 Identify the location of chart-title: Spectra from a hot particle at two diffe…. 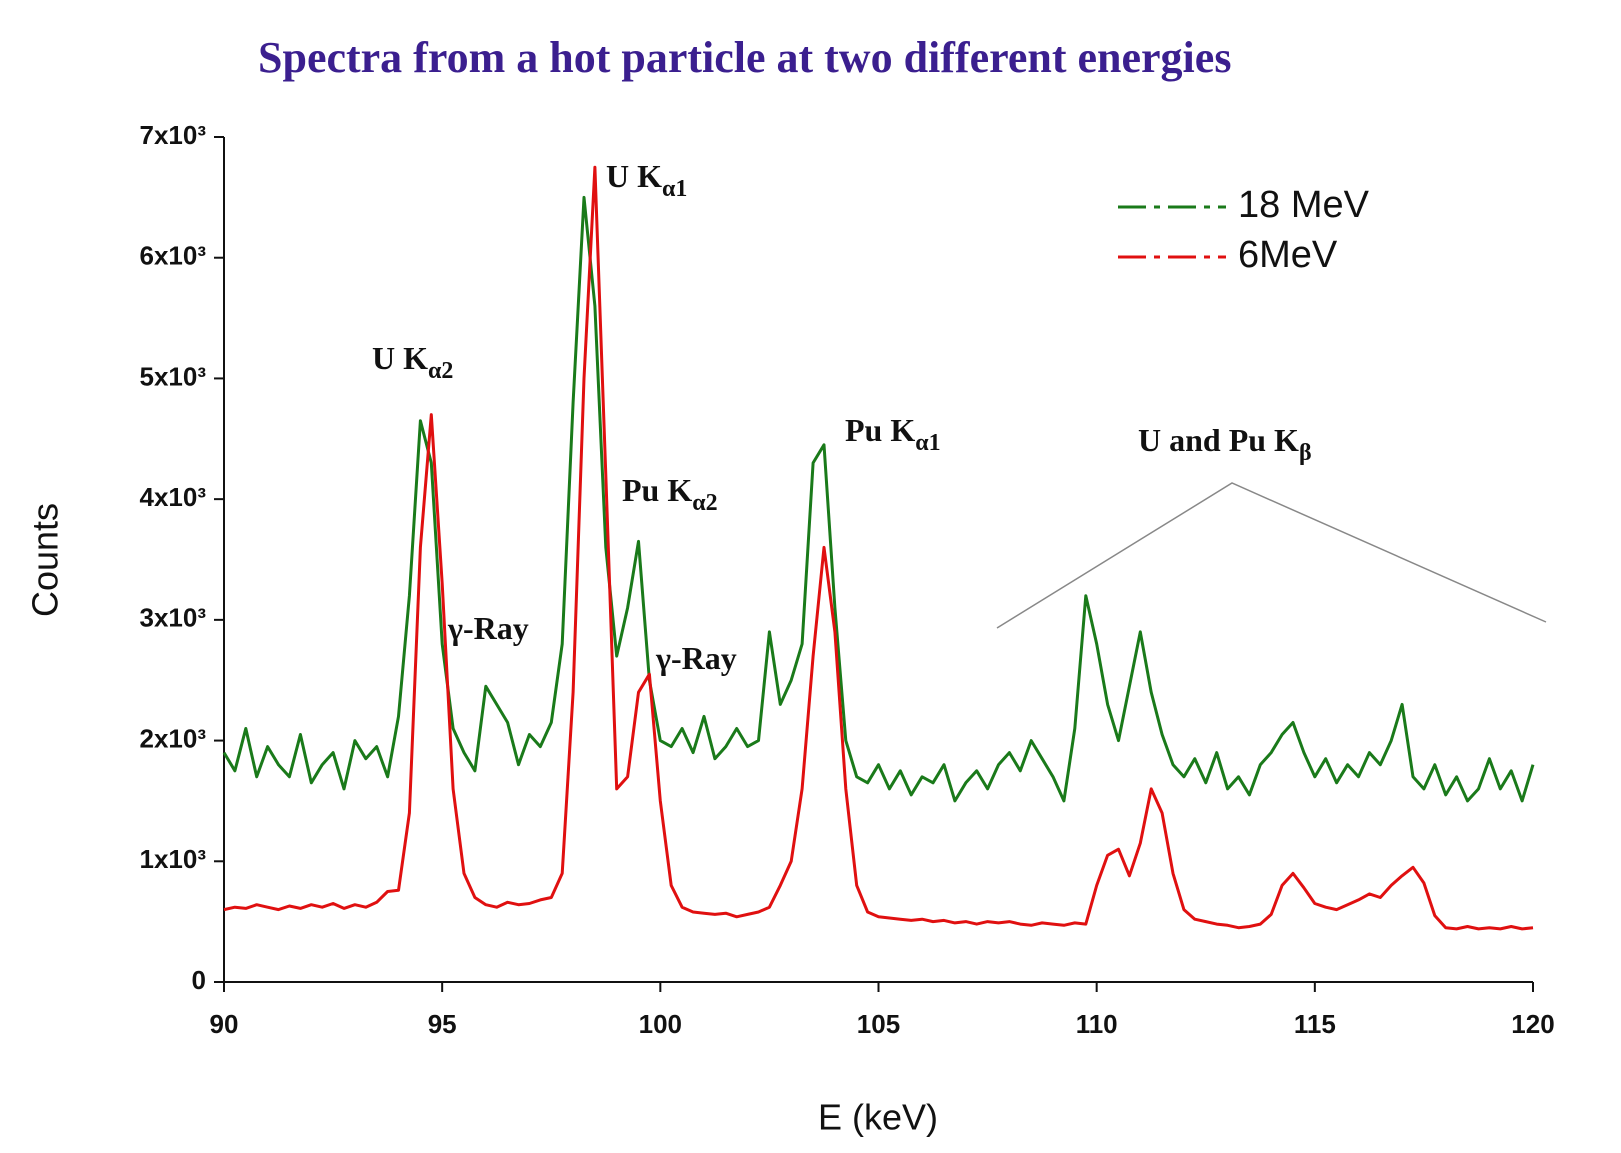
(744, 57).